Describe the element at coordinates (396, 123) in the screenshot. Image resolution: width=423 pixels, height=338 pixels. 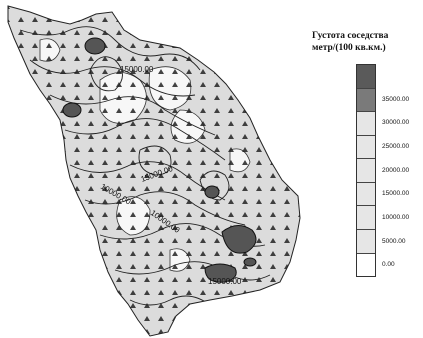
I see `legend-label: 30000.00` at that location.